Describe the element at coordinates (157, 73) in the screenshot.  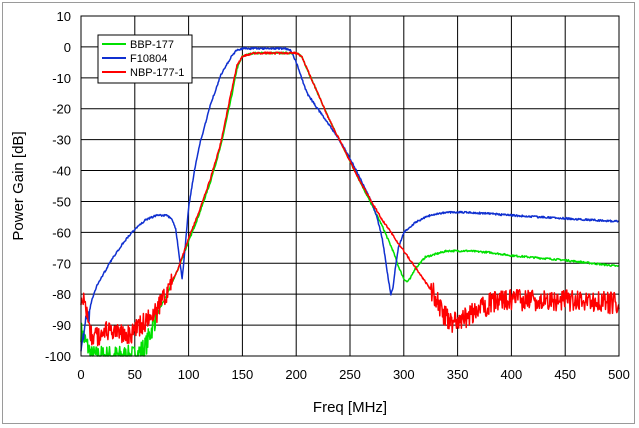
I see `legend-entry: NBP-177-1` at that location.